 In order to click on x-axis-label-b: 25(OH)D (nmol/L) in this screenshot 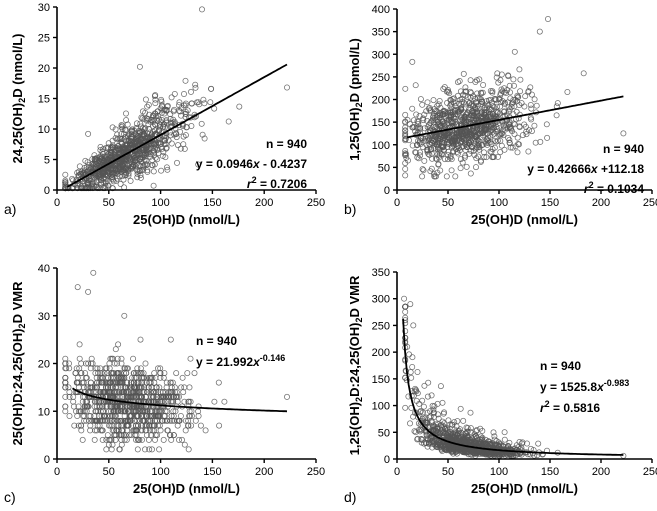, I will do `click(524, 219)`.